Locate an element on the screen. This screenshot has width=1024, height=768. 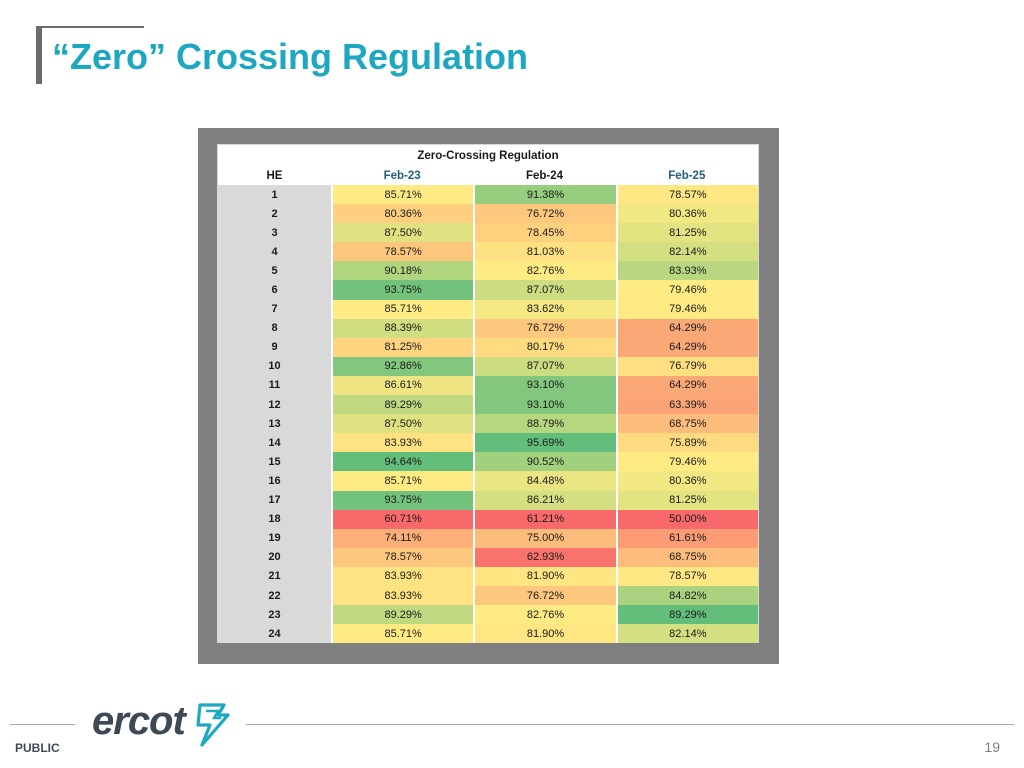
hour-ending-cell: 5 is located at coordinates (274, 271).